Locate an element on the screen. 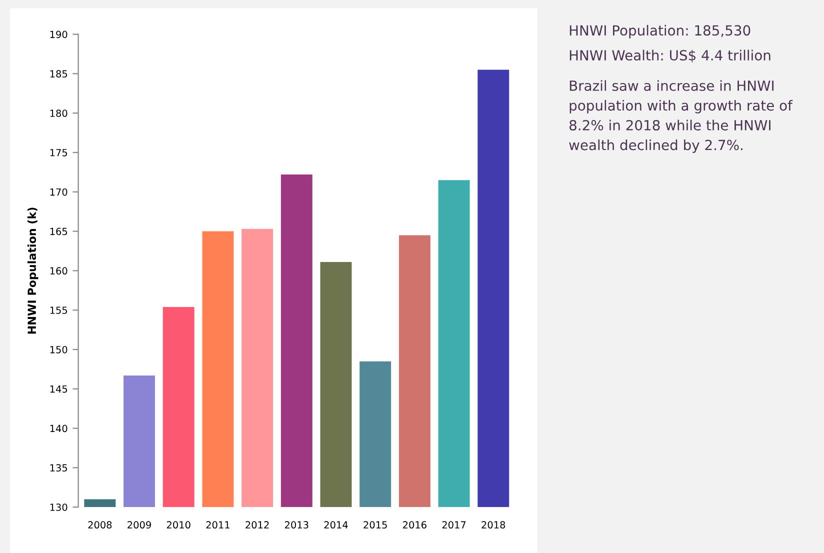 The width and height of the screenshot is (824, 553). y-tick-label: 185 is located at coordinates (59, 74).